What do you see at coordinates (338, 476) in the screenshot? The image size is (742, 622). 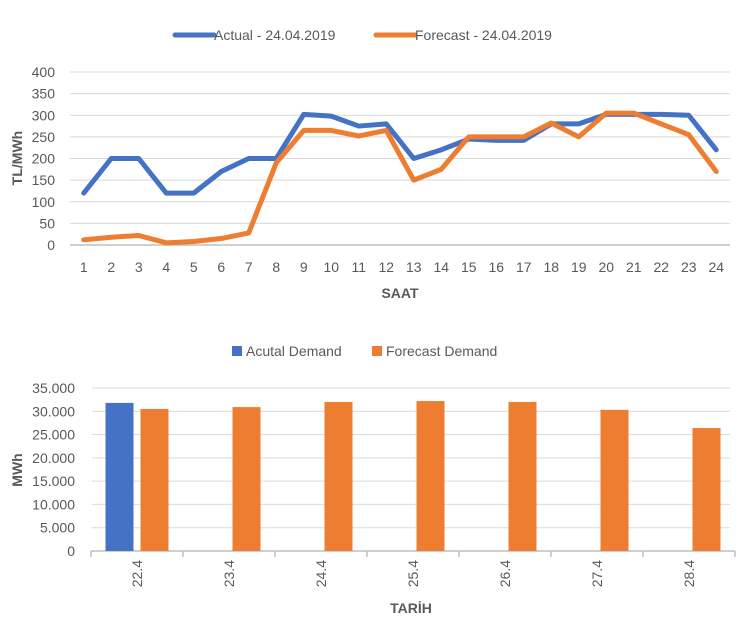 I see `bar-forecast-demand-24.4` at bounding box center [338, 476].